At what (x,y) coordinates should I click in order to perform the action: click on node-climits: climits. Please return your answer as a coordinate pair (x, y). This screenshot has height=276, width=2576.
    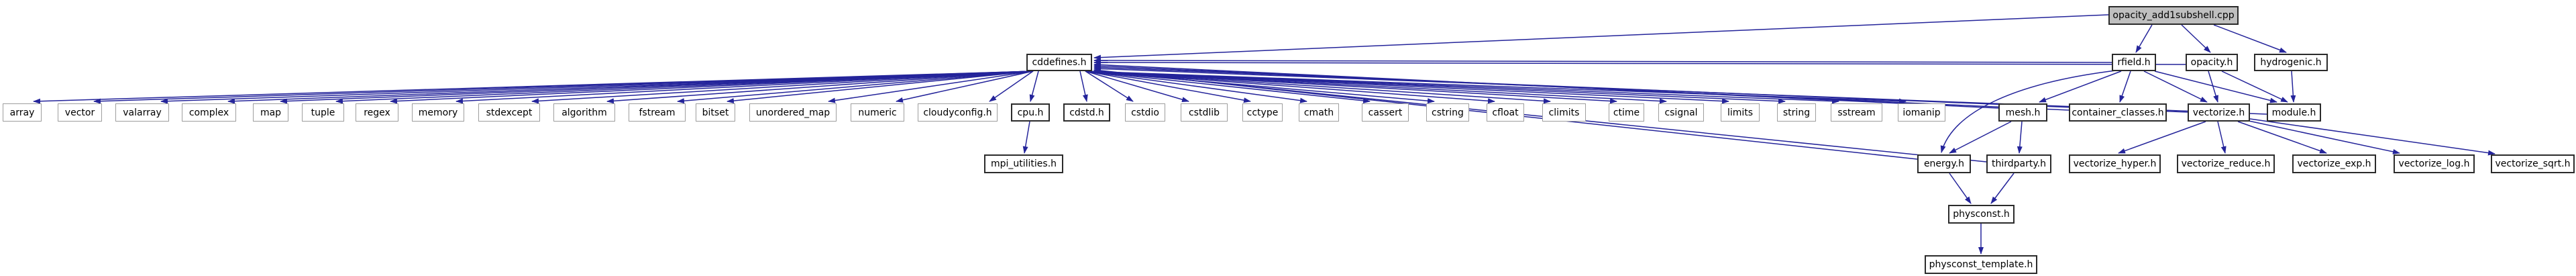
    Looking at the image, I should click on (1564, 112).